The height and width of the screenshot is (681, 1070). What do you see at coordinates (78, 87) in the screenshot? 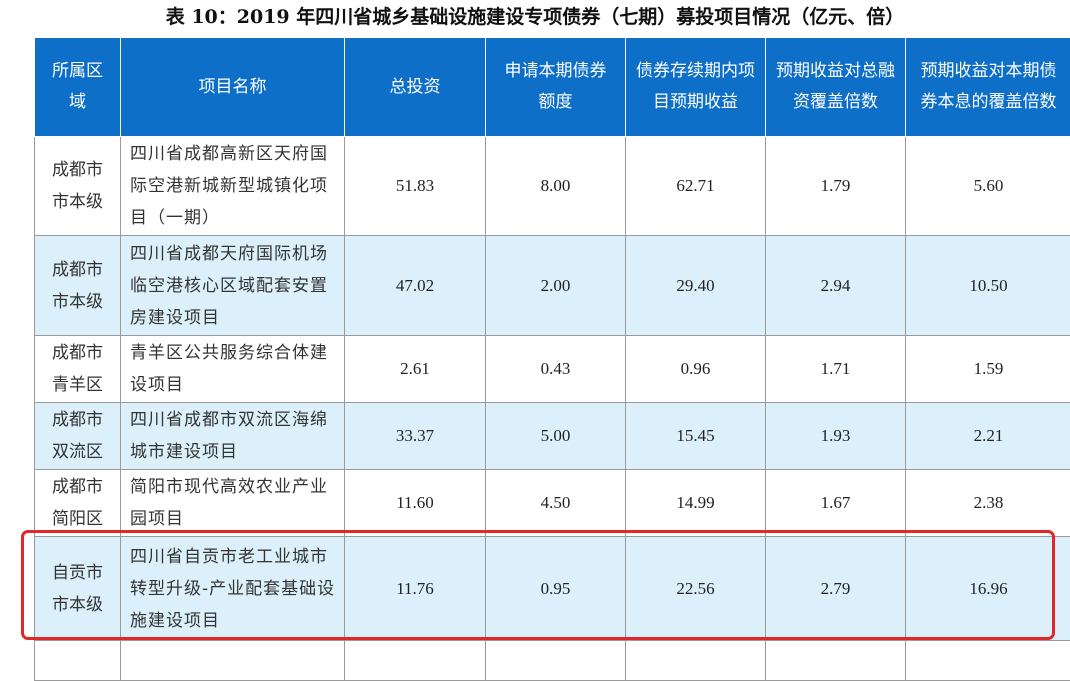
I see `header-region: 所属区域` at bounding box center [78, 87].